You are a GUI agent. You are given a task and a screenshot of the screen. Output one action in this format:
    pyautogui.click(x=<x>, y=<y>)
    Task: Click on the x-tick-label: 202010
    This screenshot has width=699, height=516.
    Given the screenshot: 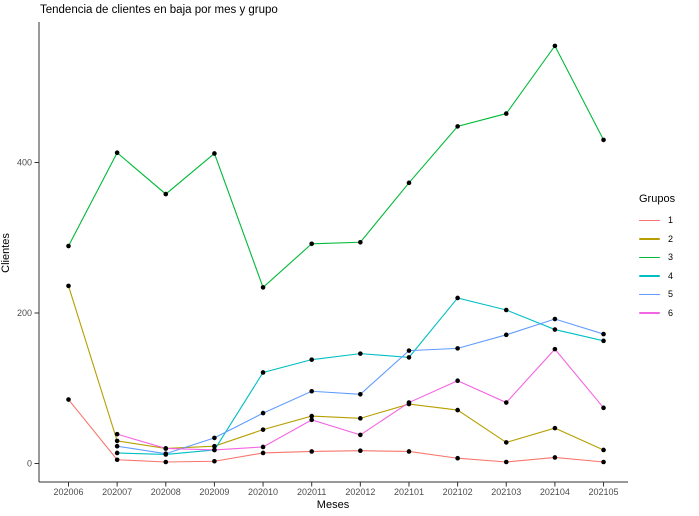 What is the action you would take?
    pyautogui.click(x=263, y=492)
    